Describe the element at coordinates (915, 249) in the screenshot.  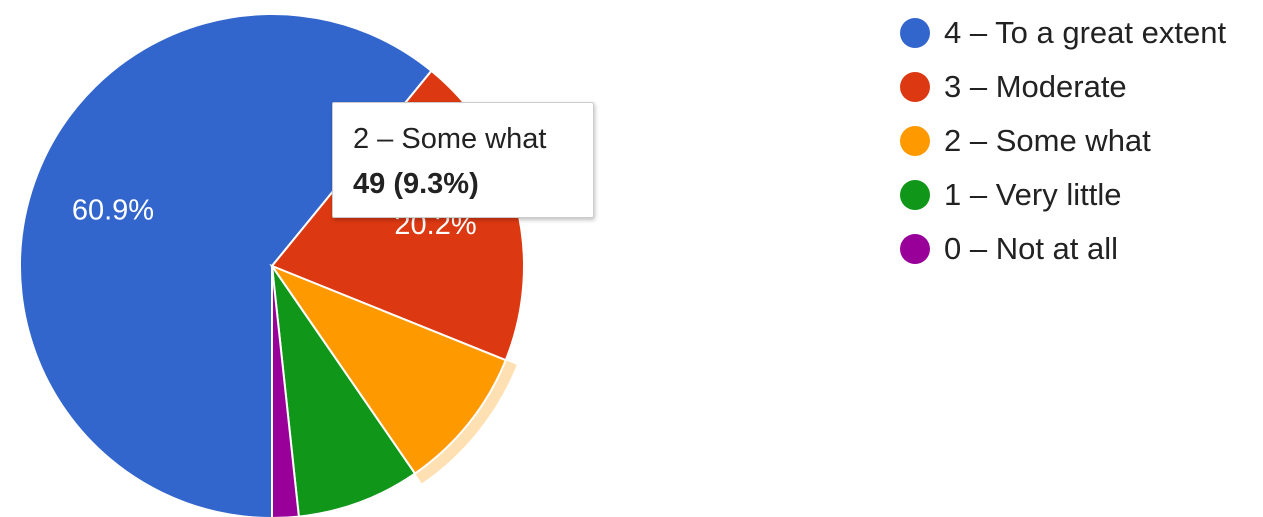
I see `legend-swatch-purple` at that location.